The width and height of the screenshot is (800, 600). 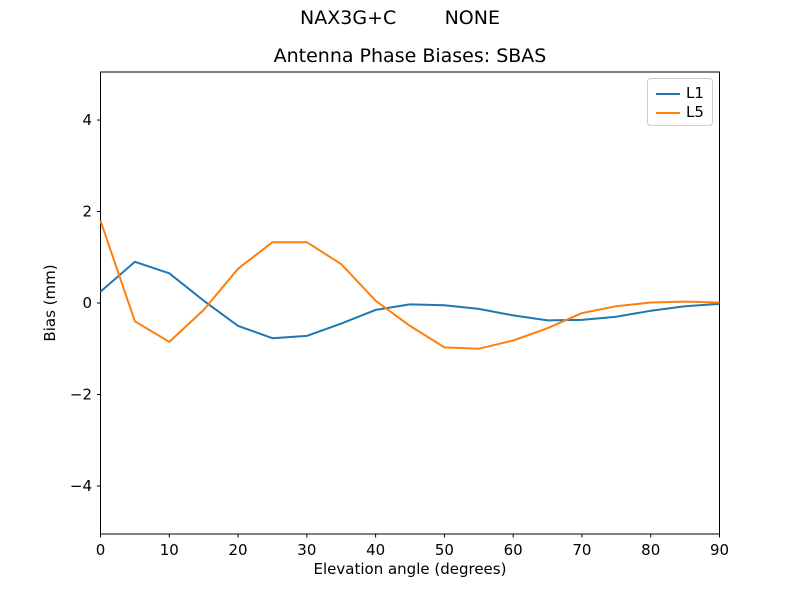 What do you see at coordinates (581, 550) in the screenshot?
I see `x-tick-label: 70` at bounding box center [581, 550].